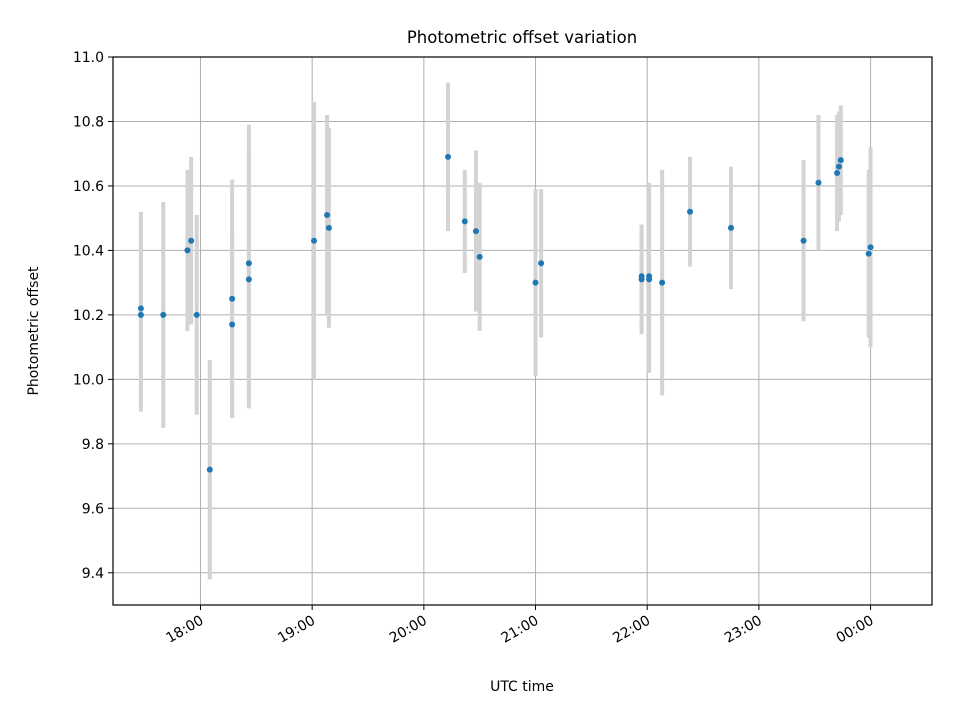 The image size is (960, 720). Describe the element at coordinates (34, 331) in the screenshot. I see `y-axis-label: Photometric offset` at that location.